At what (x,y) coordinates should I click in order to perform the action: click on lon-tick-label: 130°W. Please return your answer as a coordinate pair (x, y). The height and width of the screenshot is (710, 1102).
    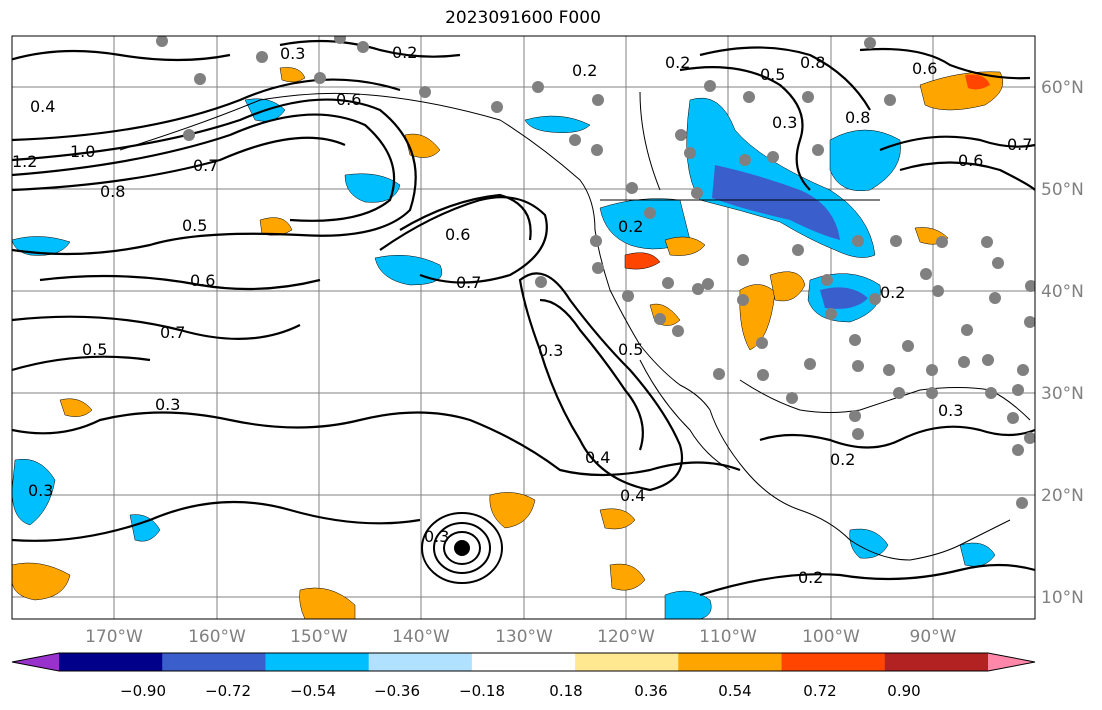
    Looking at the image, I should click on (524, 637).